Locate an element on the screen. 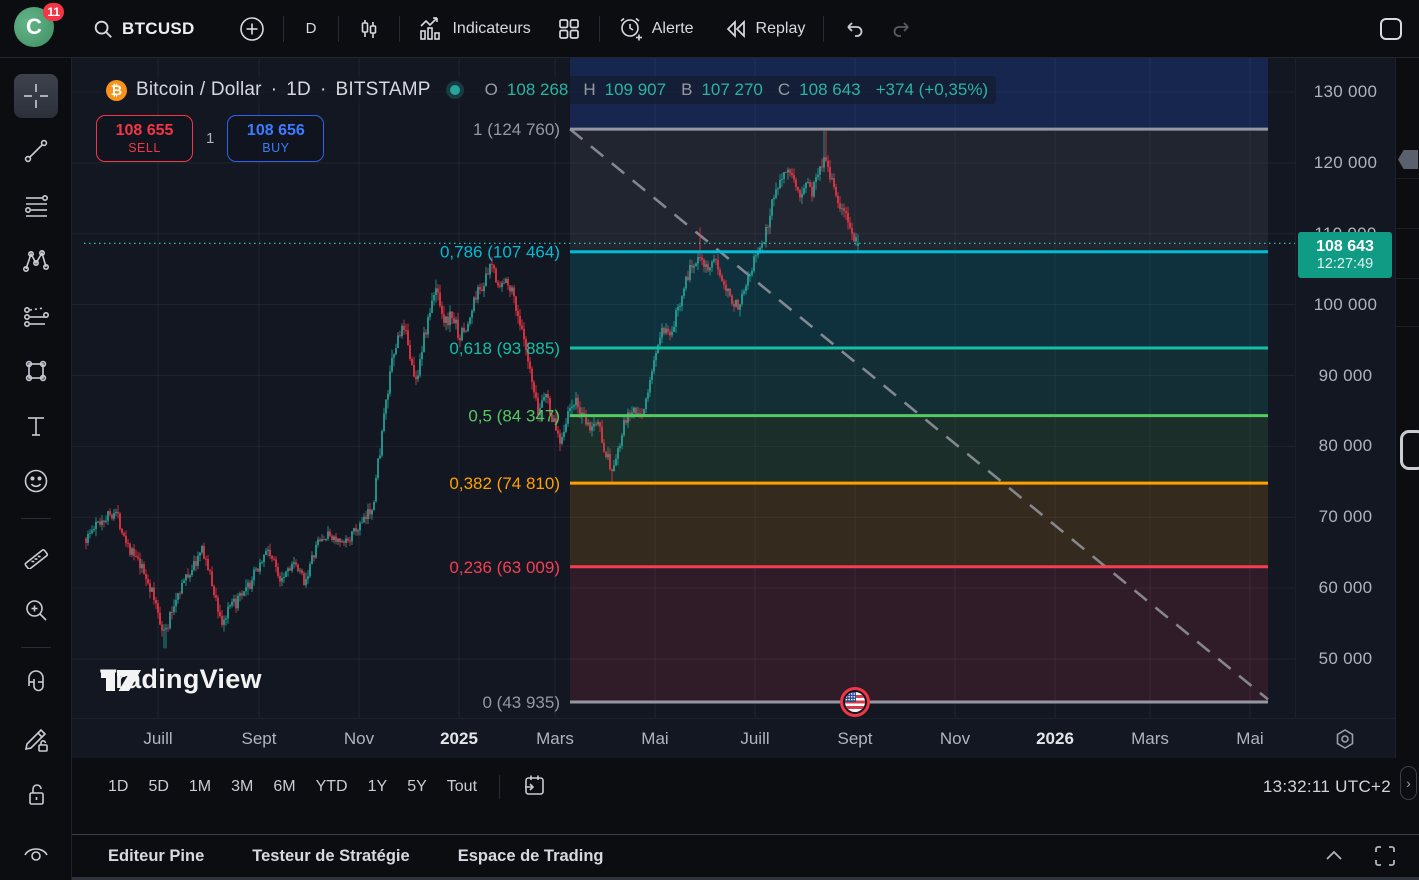 The height and width of the screenshot is (880, 1419). time-tick: Nov is located at coordinates (955, 738).